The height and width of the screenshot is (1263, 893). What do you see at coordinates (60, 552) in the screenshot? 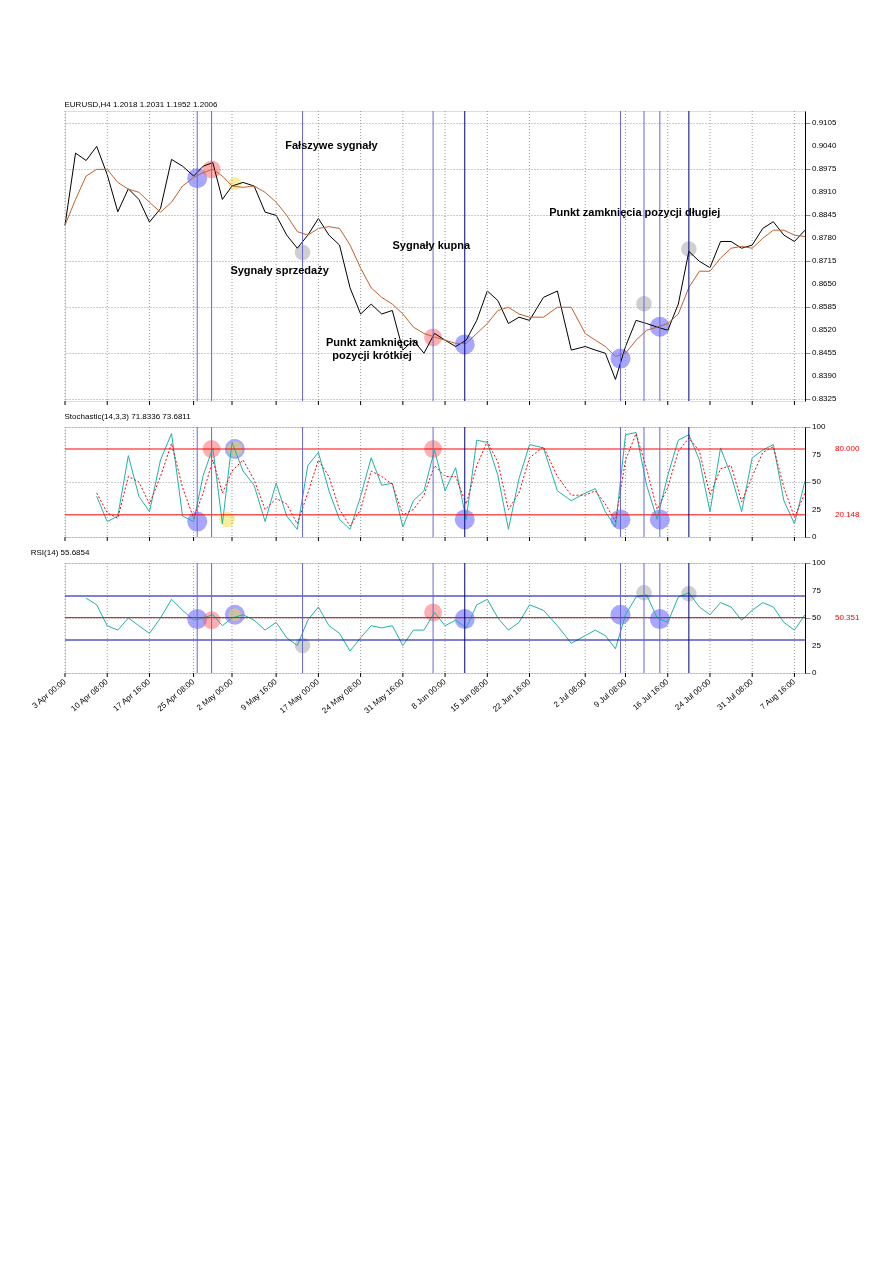
I see `chart-title: RSI(14) 55.6854` at bounding box center [60, 552].